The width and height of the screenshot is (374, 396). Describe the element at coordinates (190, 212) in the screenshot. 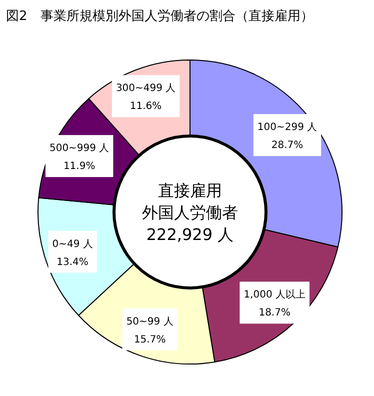

I see `annotation: 外国人労働者` at that location.